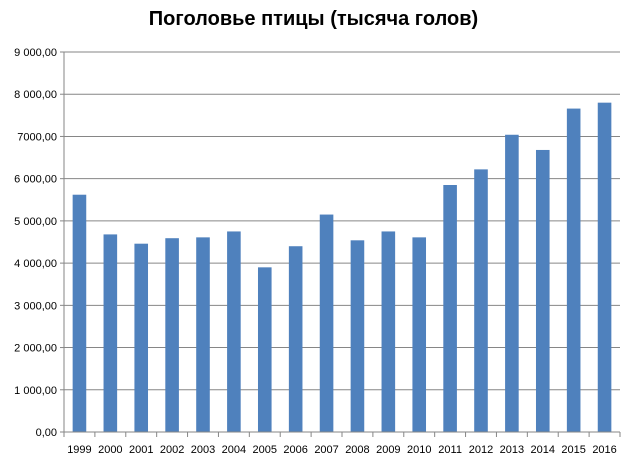 This screenshot has height=462, width=627. What do you see at coordinates (543, 450) in the screenshot?
I see `x-tick-label: 2014` at bounding box center [543, 450].